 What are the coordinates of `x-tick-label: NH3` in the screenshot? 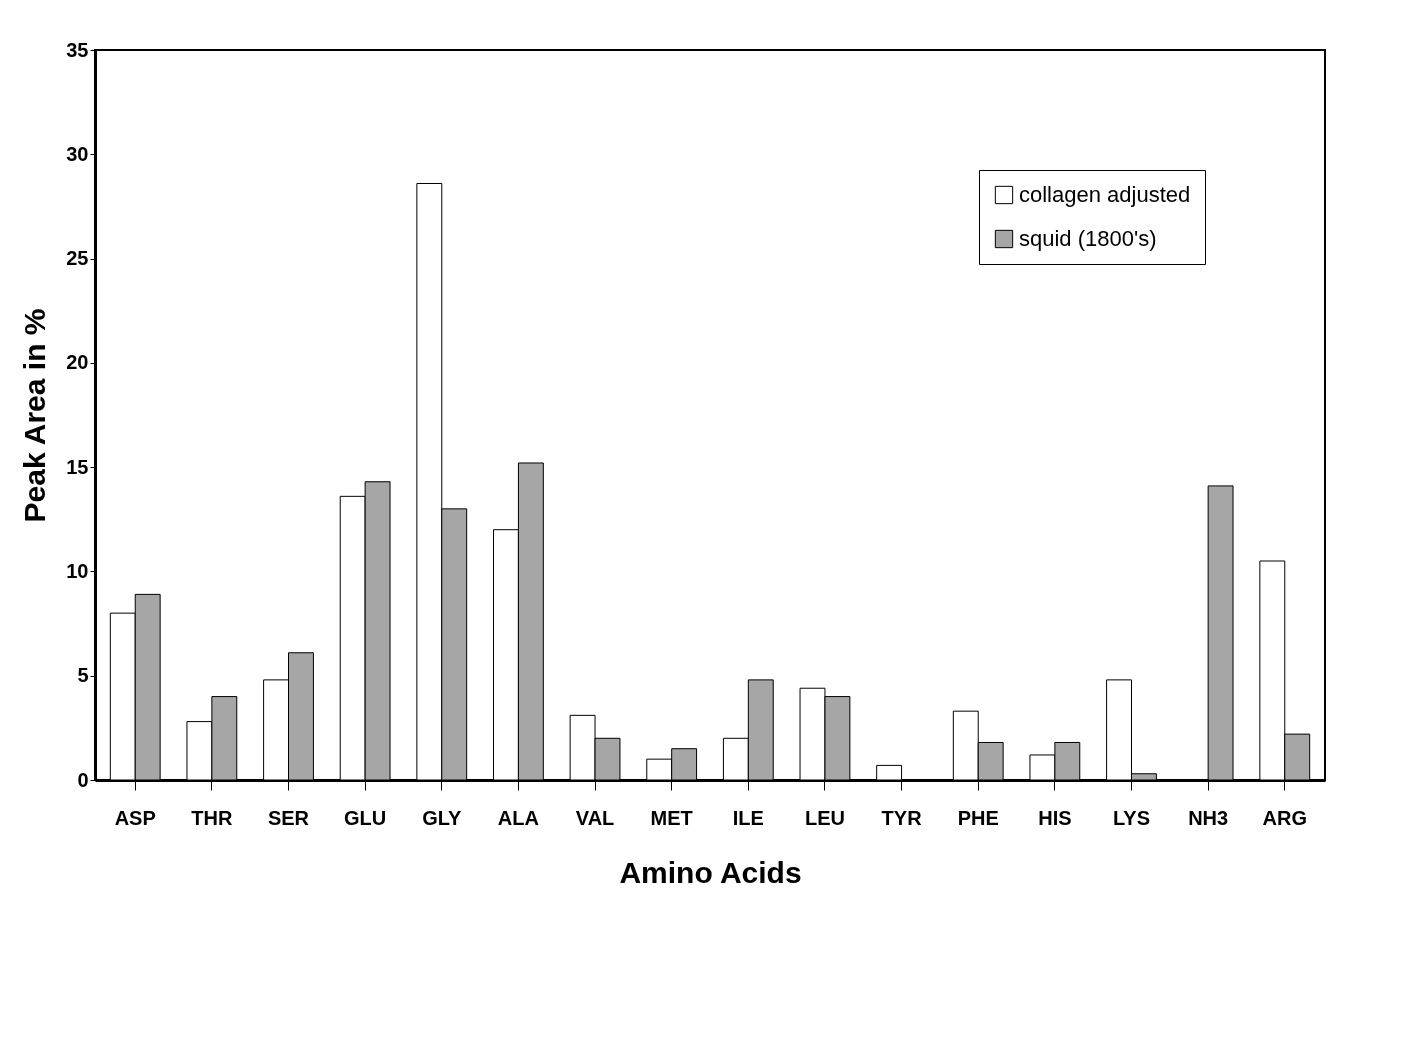 It's located at (1208, 817).